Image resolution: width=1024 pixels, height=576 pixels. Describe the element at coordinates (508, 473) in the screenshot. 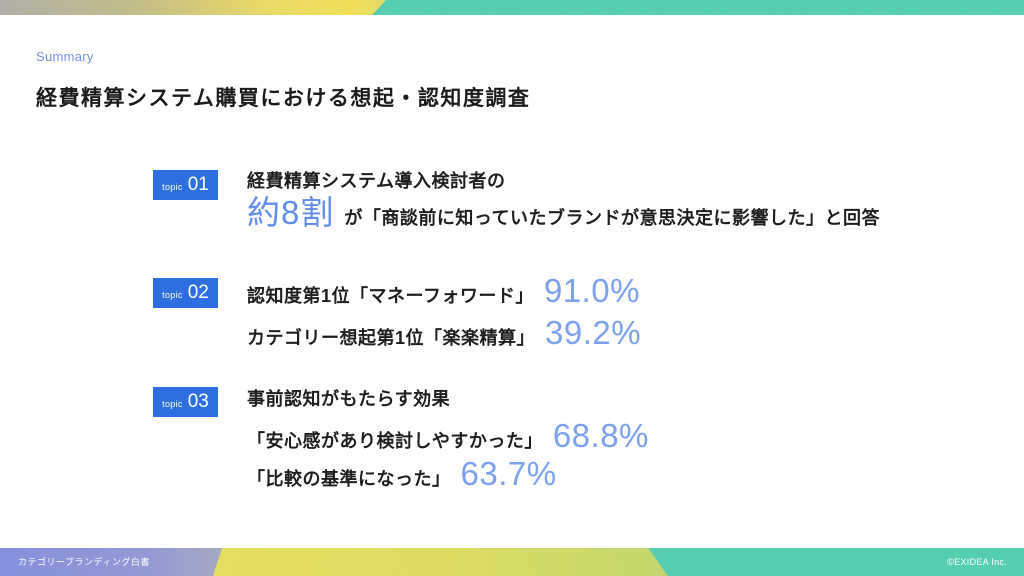

I see `topic-03-value-2: 63.7%` at that location.